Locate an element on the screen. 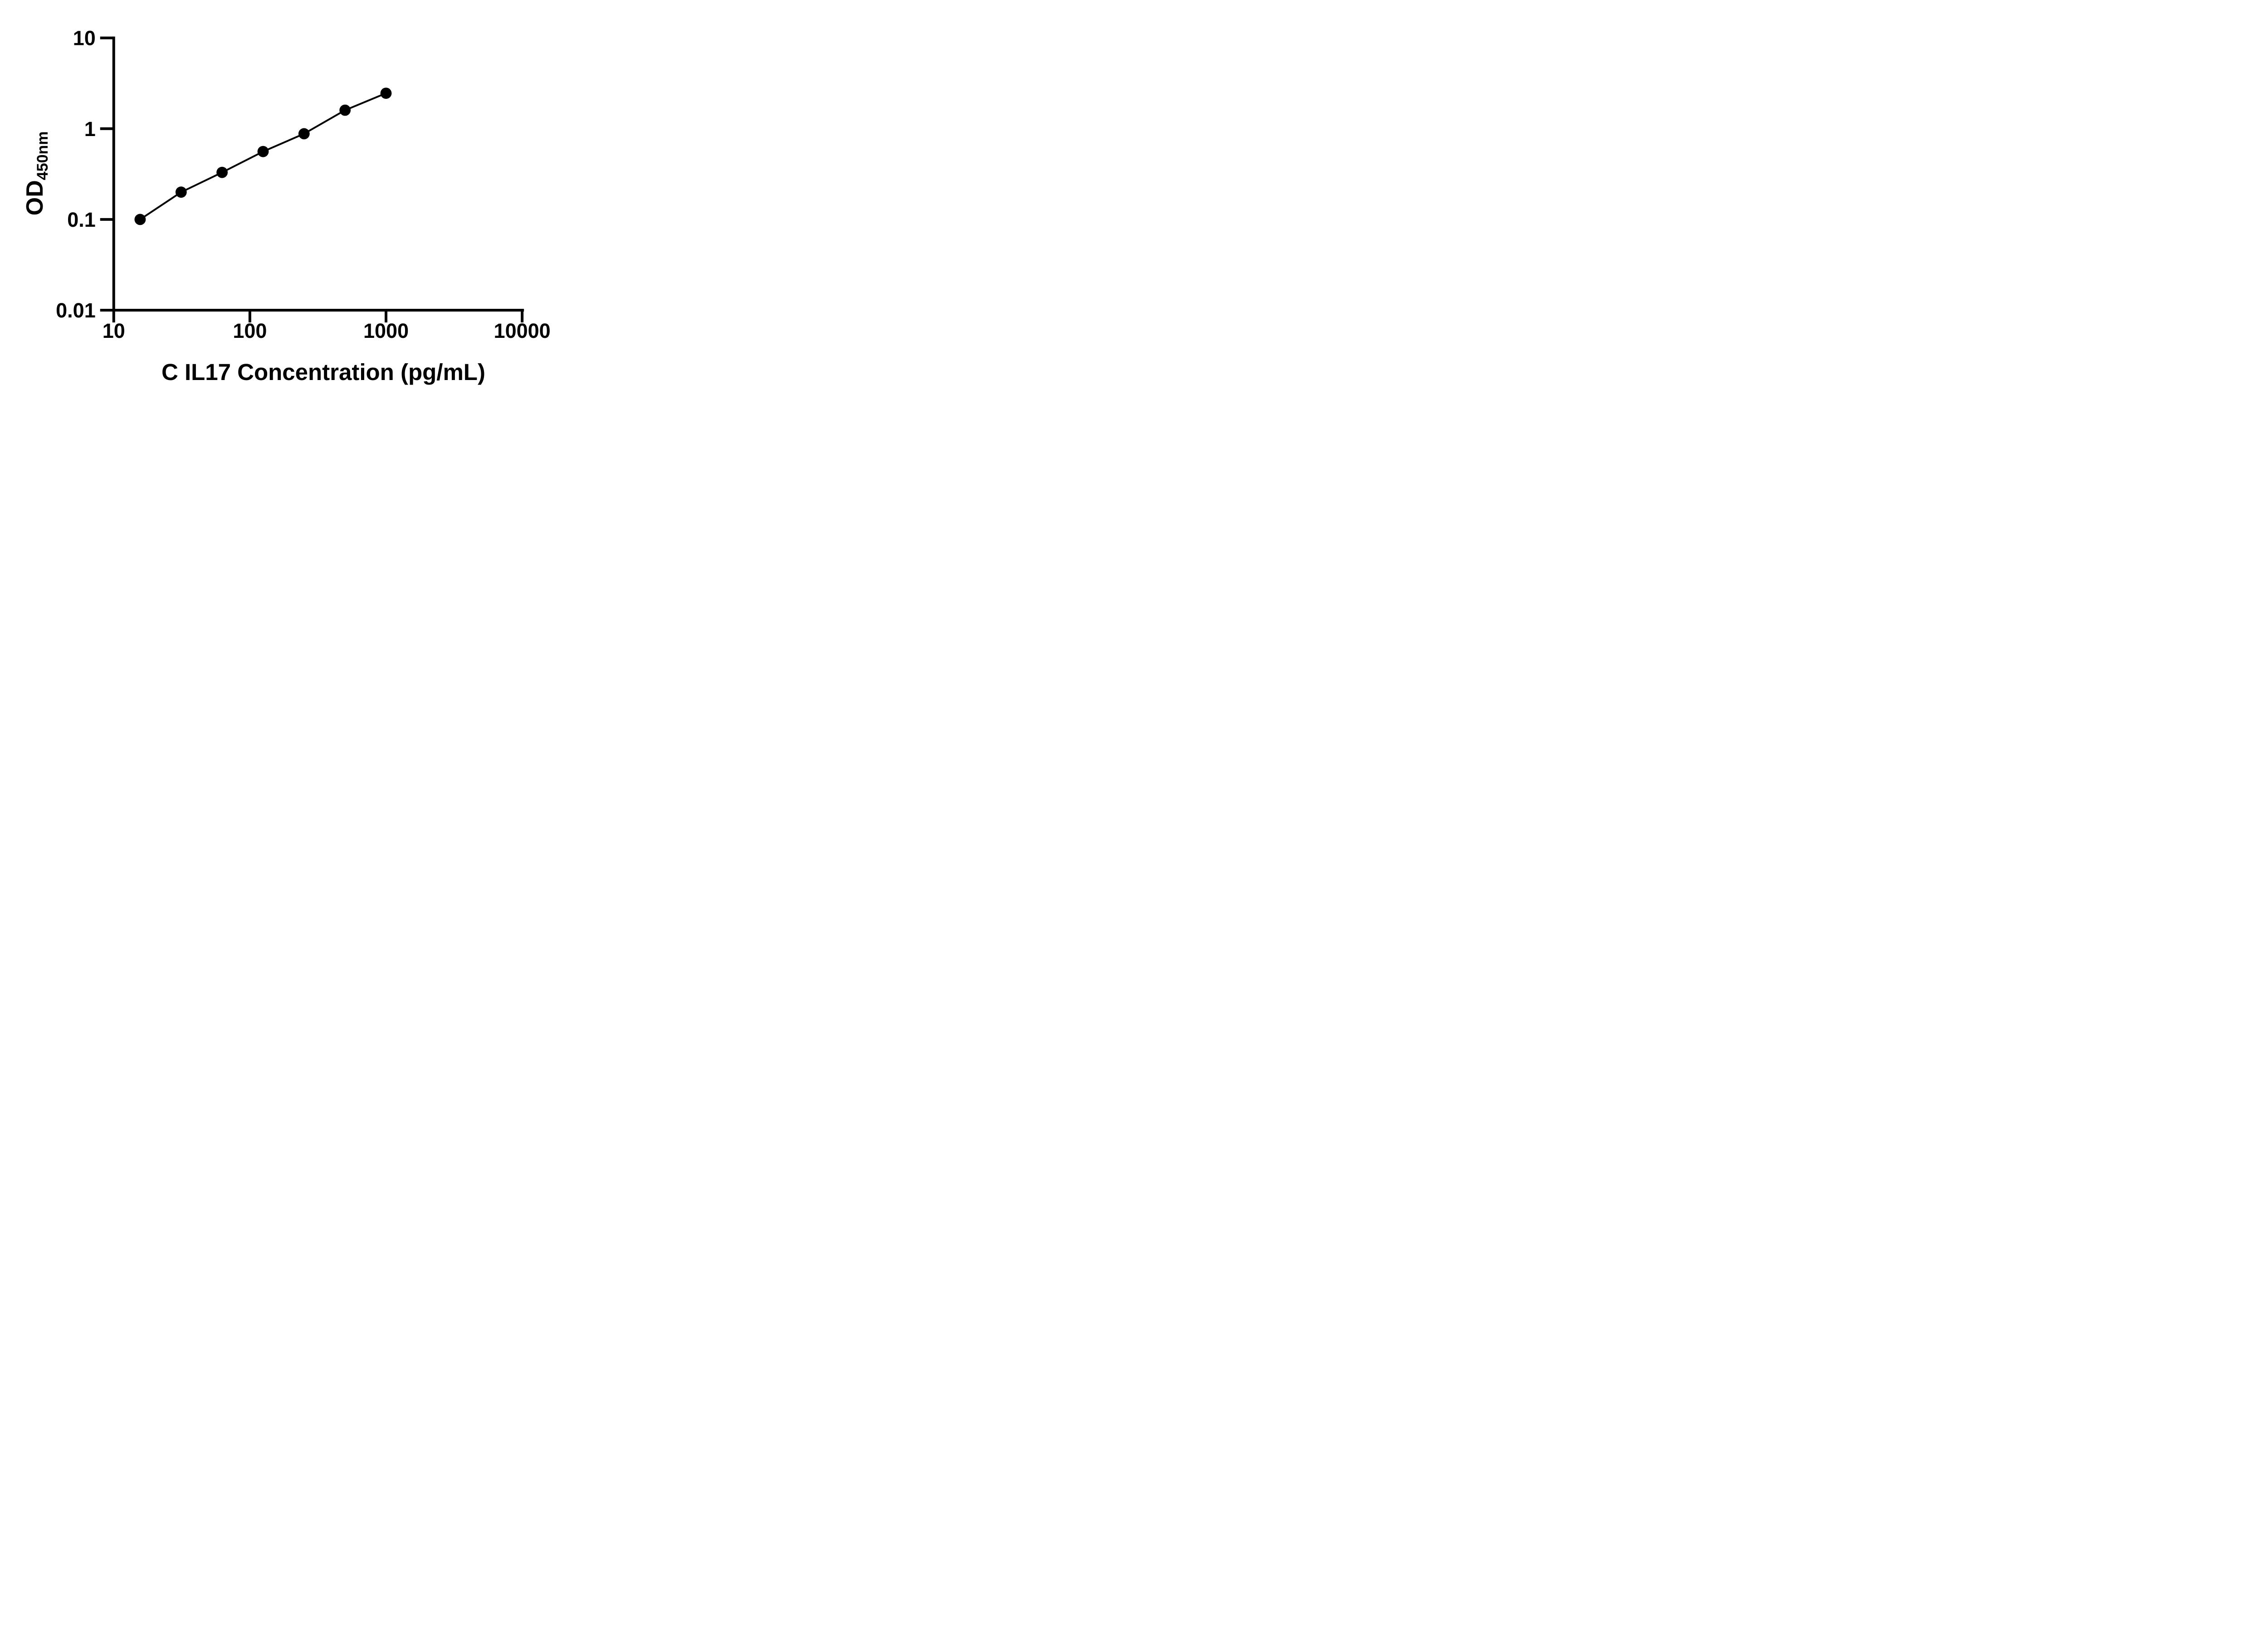  y-axis: 10 1 0.1 0.01 is located at coordinates (86, 174).